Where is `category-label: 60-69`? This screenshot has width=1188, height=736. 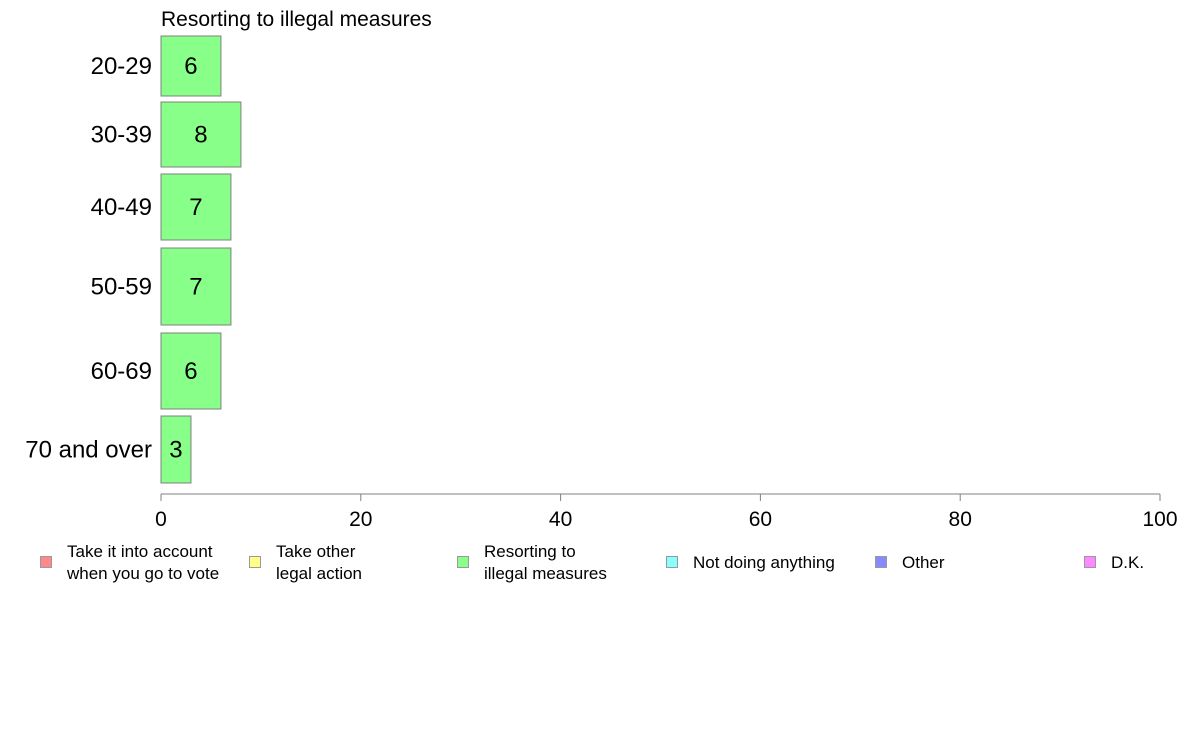
category-label: 60-69 is located at coordinates (121, 371).